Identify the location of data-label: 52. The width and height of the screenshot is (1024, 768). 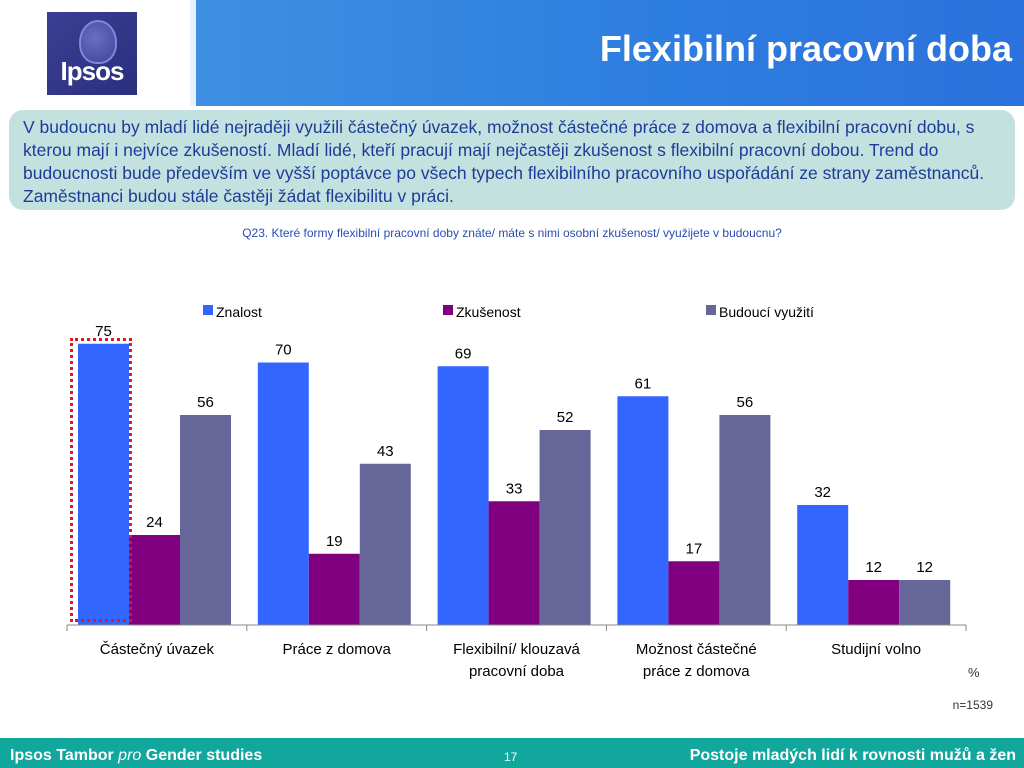
(565, 417).